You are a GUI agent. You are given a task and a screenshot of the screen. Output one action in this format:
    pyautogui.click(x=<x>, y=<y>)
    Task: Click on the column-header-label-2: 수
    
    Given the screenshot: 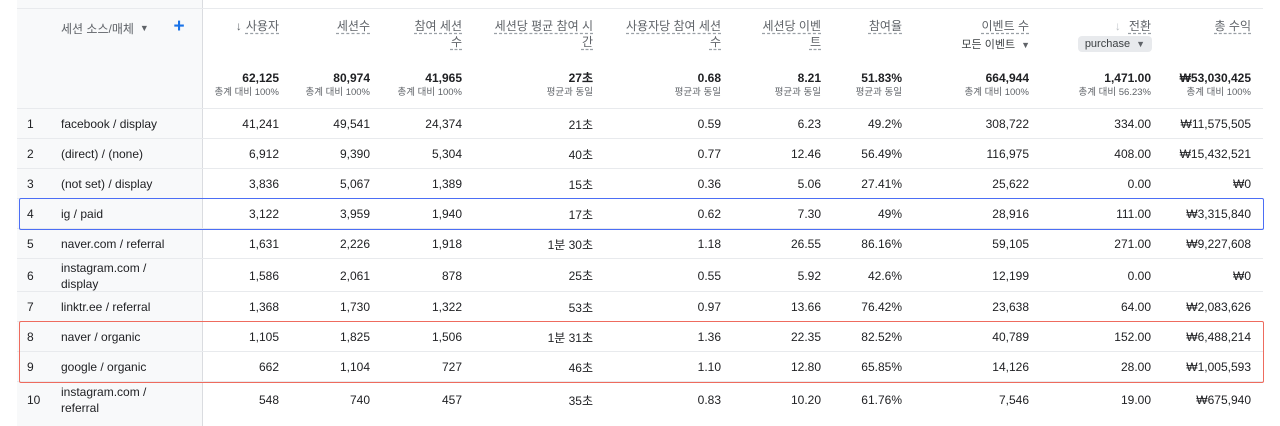 What is the action you would take?
    pyautogui.click(x=715, y=42)
    